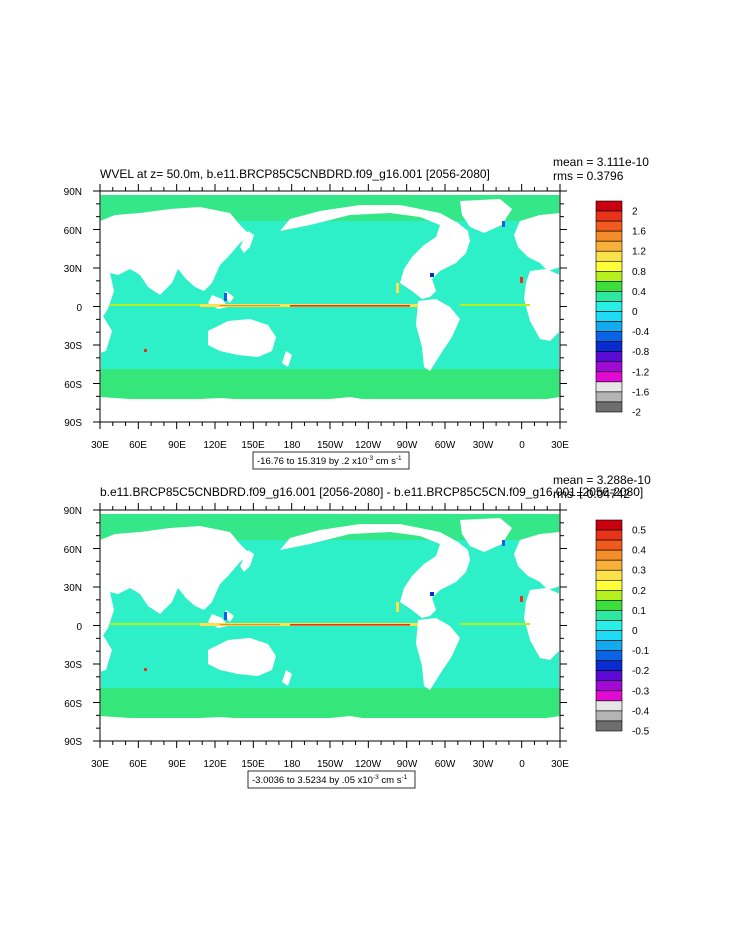 The width and height of the screenshot is (733, 950). What do you see at coordinates (635, 212) in the screenshot?
I see `colorbar-label: 2` at bounding box center [635, 212].